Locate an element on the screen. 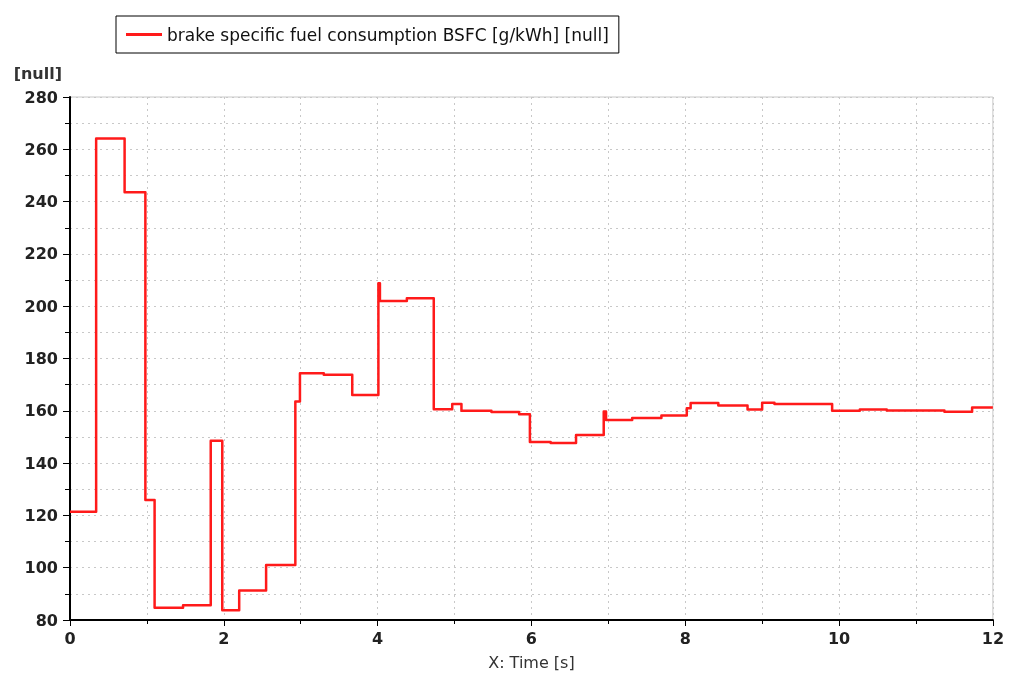 The width and height of the screenshot is (1015, 688). y-tick-label: 100 is located at coordinates (41, 568).